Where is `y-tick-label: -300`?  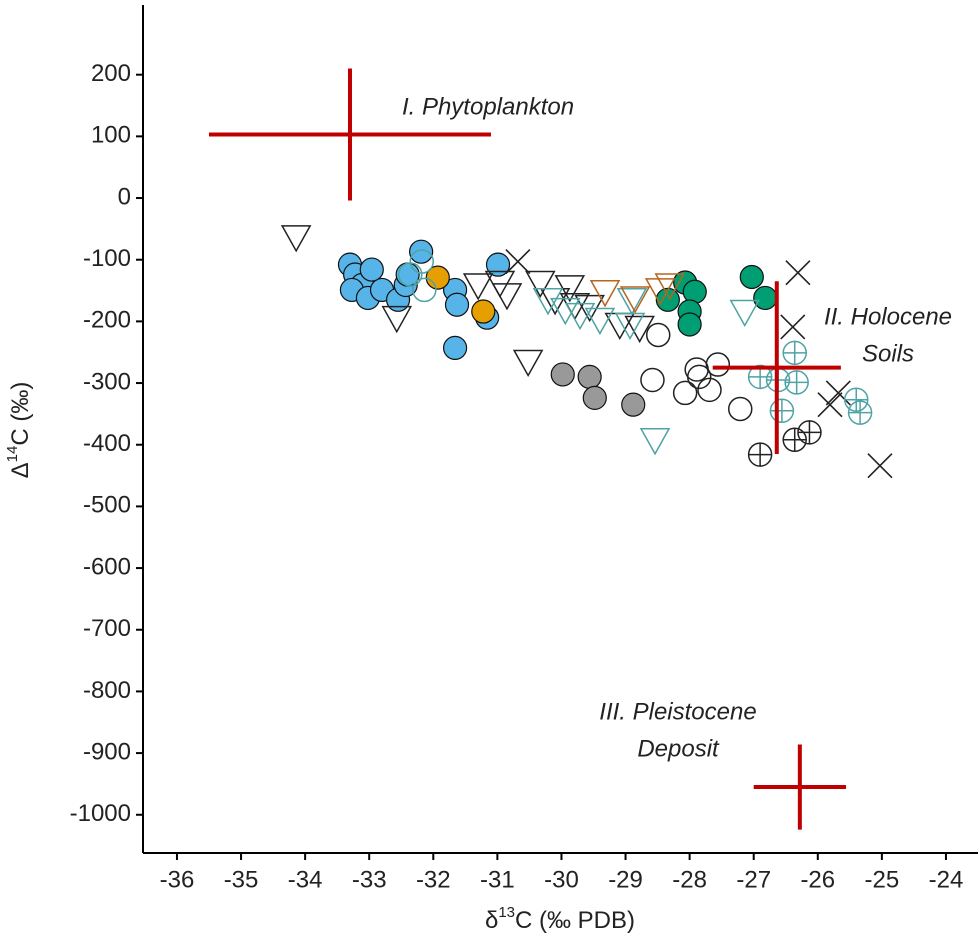
y-tick-label: -300 is located at coordinates (107, 381).